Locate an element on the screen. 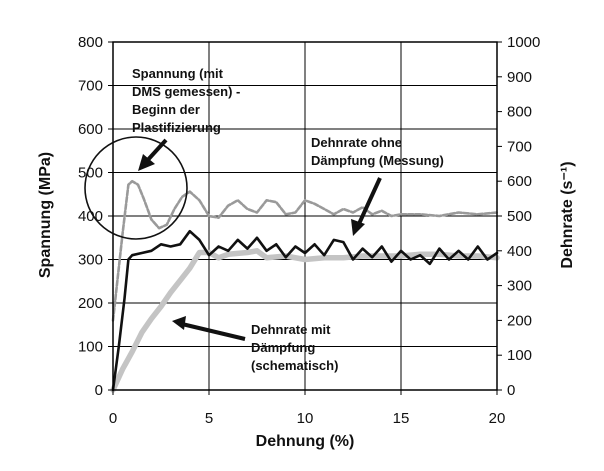  arrow-rate-damped is located at coordinates (209, 328).